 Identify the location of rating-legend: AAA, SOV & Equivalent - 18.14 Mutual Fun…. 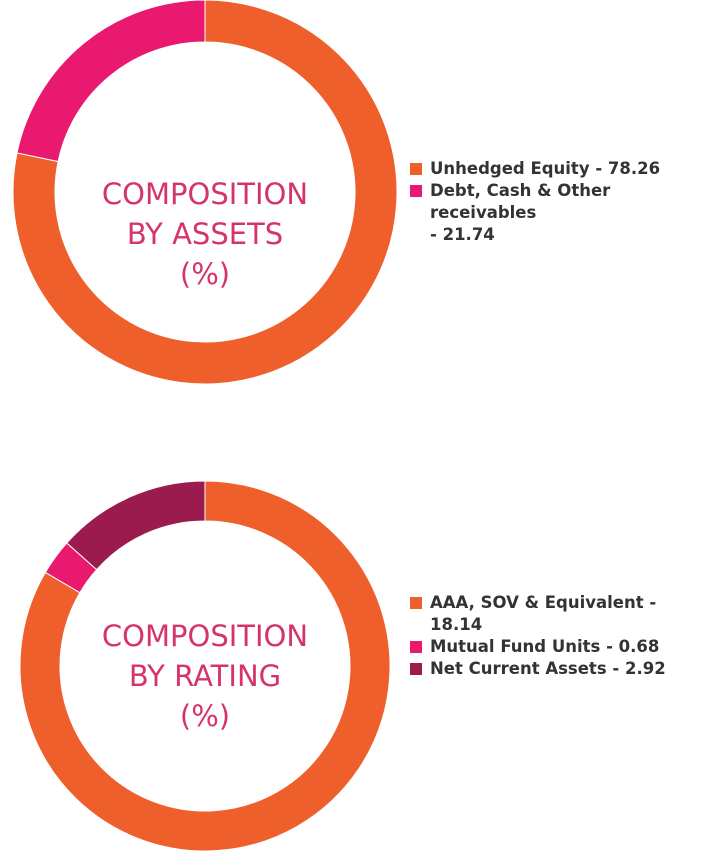
(538, 636).